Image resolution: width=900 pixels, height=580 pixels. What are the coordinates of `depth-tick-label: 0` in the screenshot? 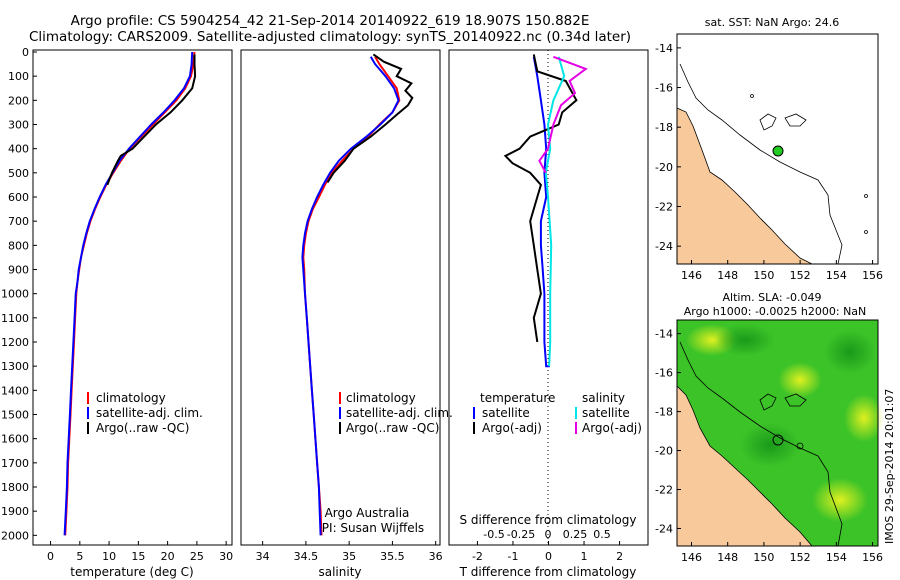 It's located at (25, 52).